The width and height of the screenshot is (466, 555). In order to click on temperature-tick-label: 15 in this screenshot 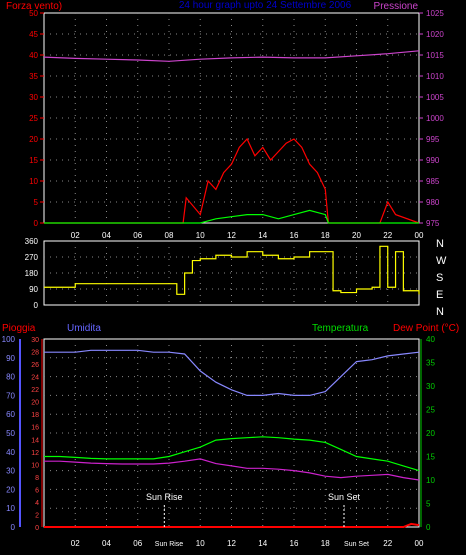, I will do `click(430, 457)`.